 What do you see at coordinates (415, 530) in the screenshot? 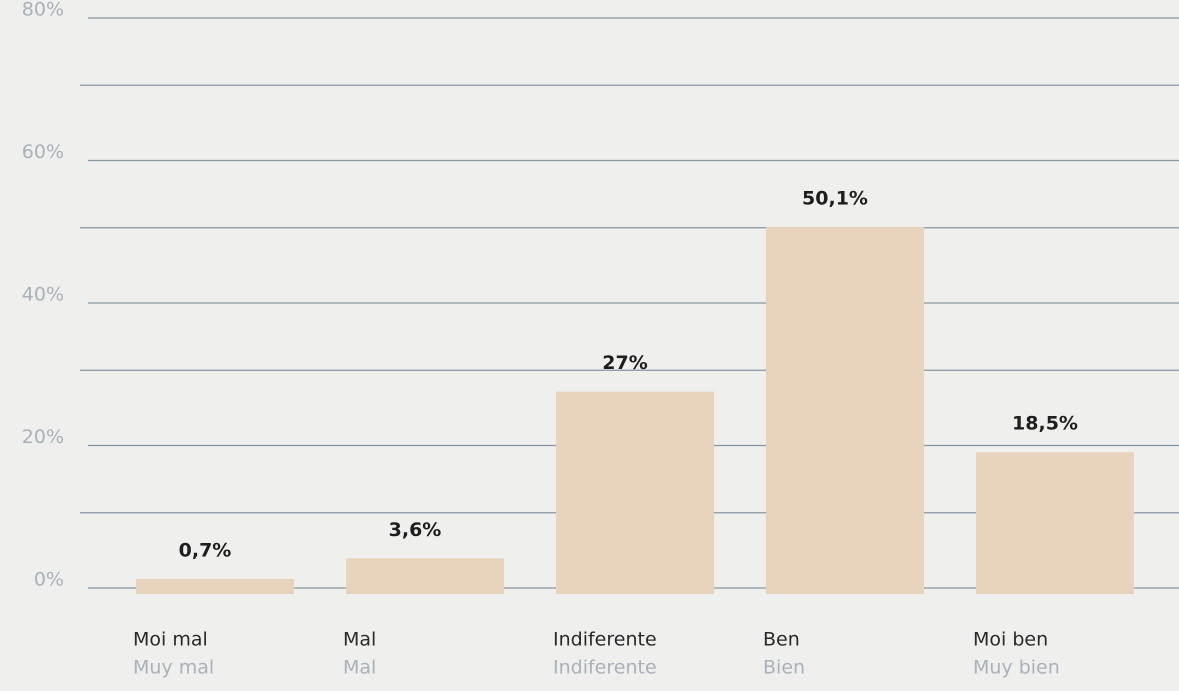
I see `value-label: 3,6%` at bounding box center [415, 530].